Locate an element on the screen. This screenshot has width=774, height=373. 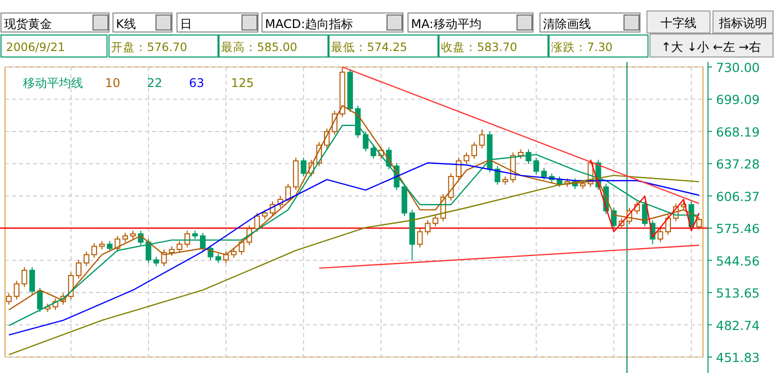
y-tick-label: 637.28 is located at coordinates (738, 164).